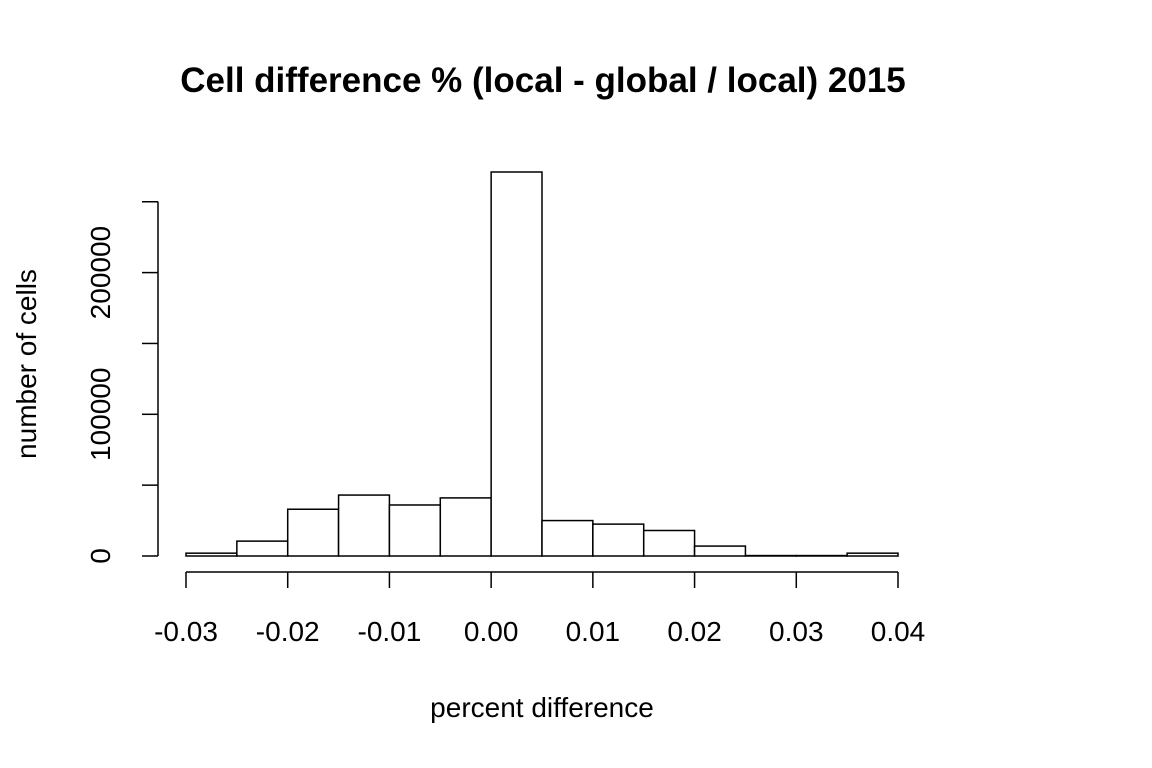 The height and width of the screenshot is (768, 1152). Describe the element at coordinates (796, 631) in the screenshot. I see `x-tick-label: 0.03` at that location.